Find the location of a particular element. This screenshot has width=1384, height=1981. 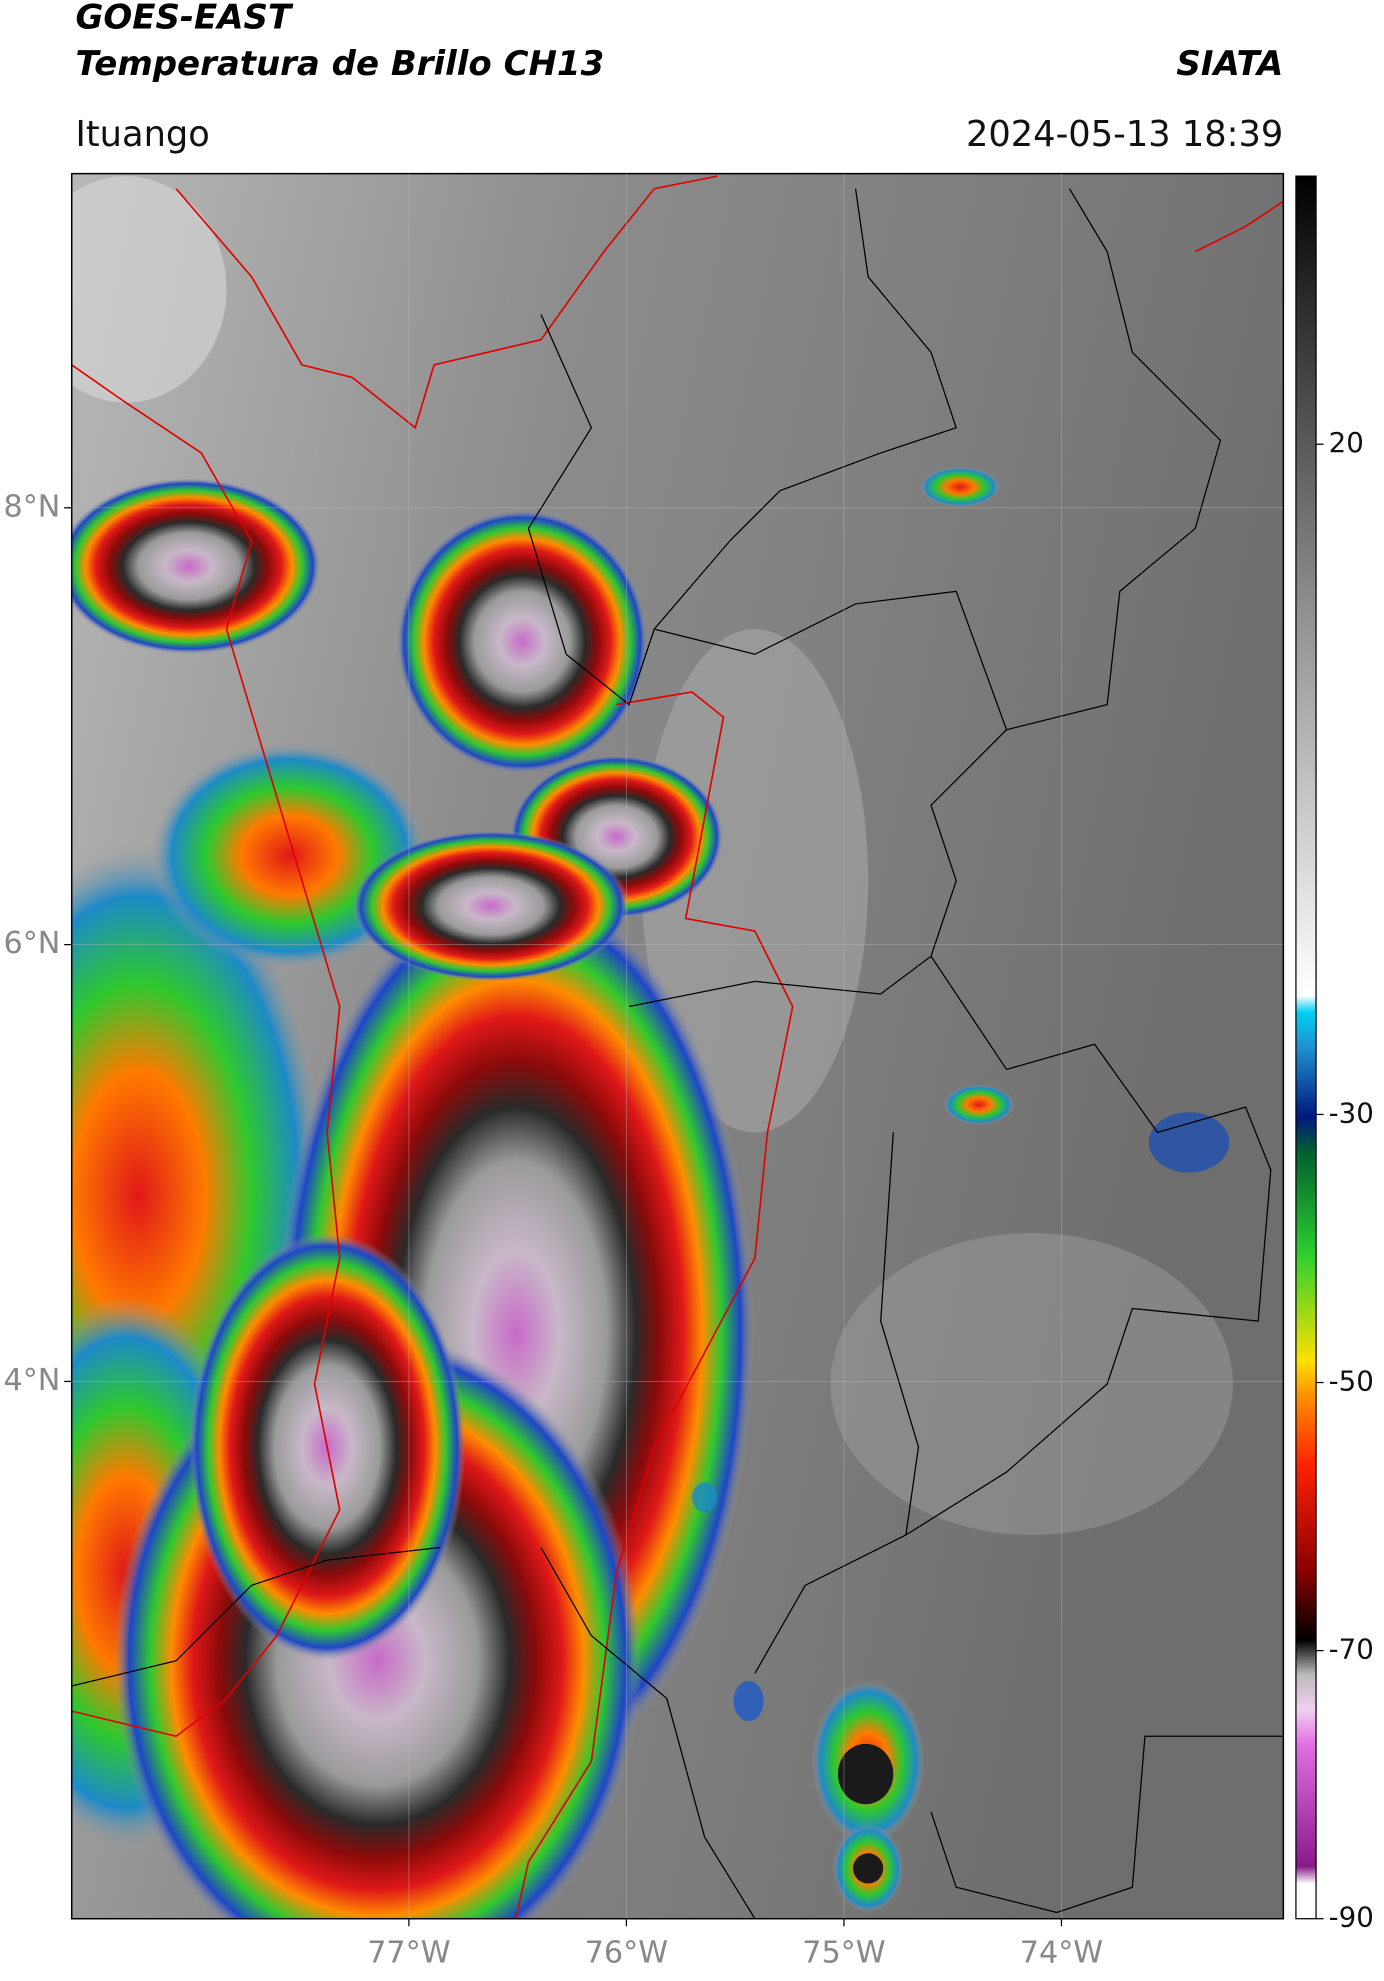

lon-label: 74°W is located at coordinates (1061, 1952).